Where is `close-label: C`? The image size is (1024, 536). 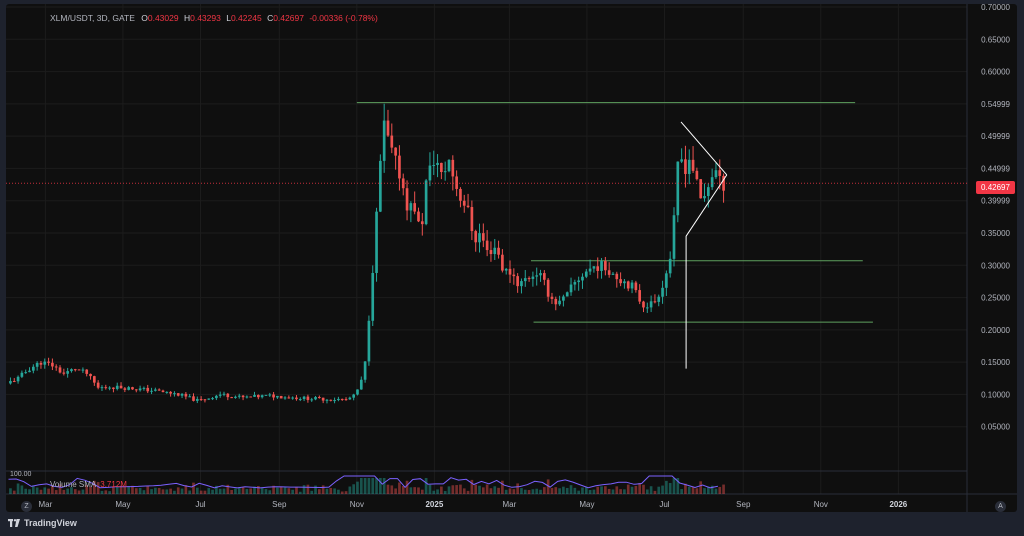 close-label: C is located at coordinates (270, 18).